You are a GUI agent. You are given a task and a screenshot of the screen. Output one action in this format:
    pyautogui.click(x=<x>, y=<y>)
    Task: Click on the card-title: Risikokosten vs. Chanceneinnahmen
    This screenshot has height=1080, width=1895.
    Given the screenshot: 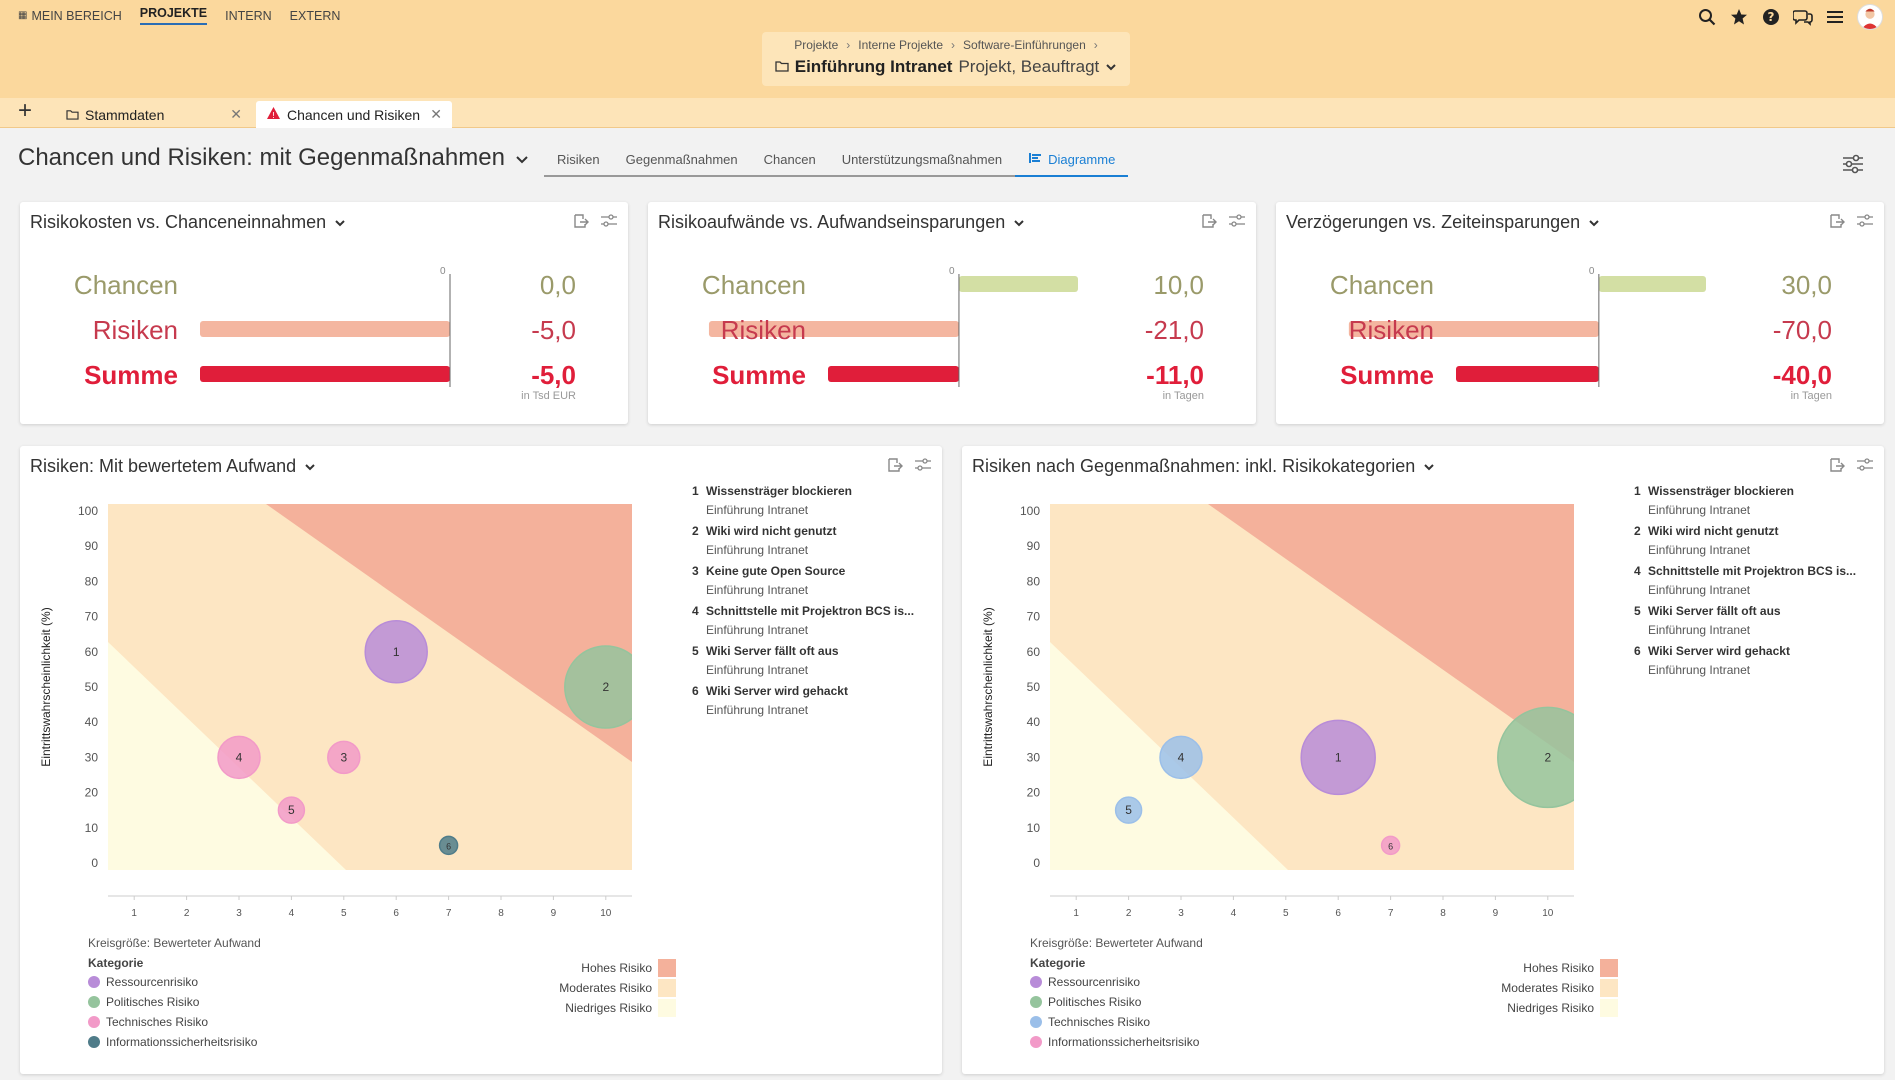 What is the action you would take?
    pyautogui.click(x=188, y=222)
    